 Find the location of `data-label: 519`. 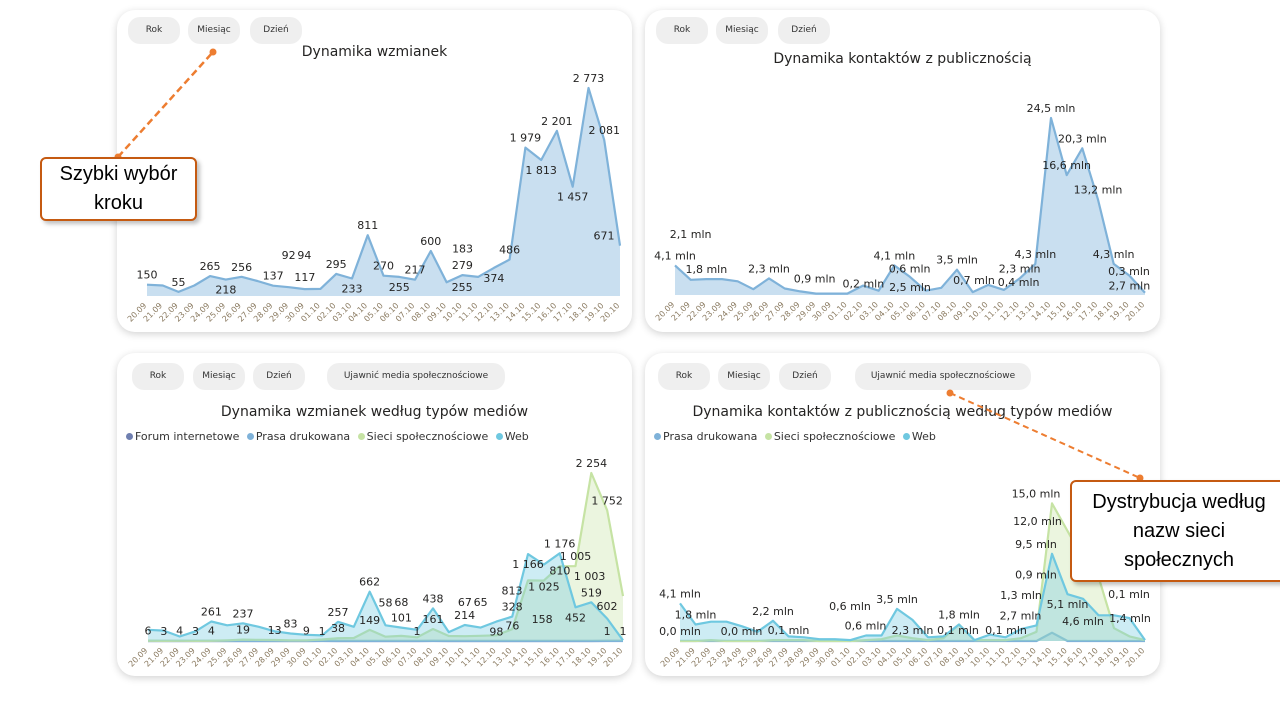

data-label: 519 is located at coordinates (591, 592).